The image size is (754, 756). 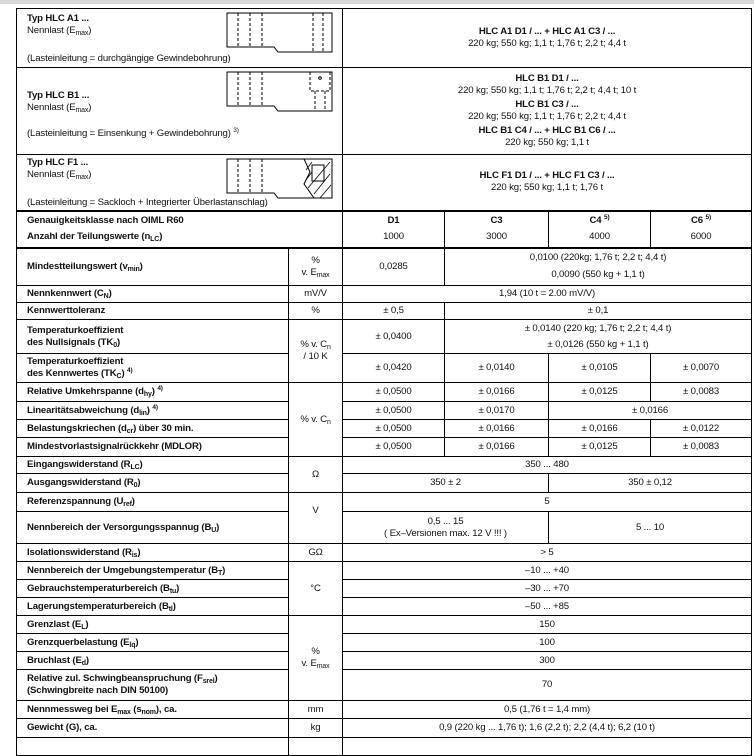 I want to click on class-d1: D1 1000, so click(x=394, y=228).